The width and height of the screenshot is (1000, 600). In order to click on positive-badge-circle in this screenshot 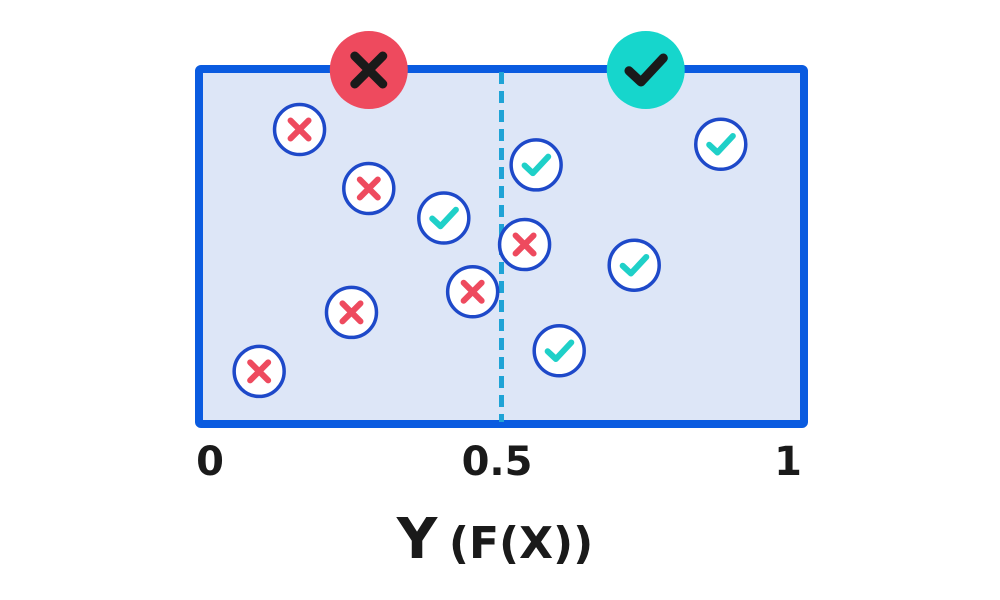, I will do `click(645, 70)`.